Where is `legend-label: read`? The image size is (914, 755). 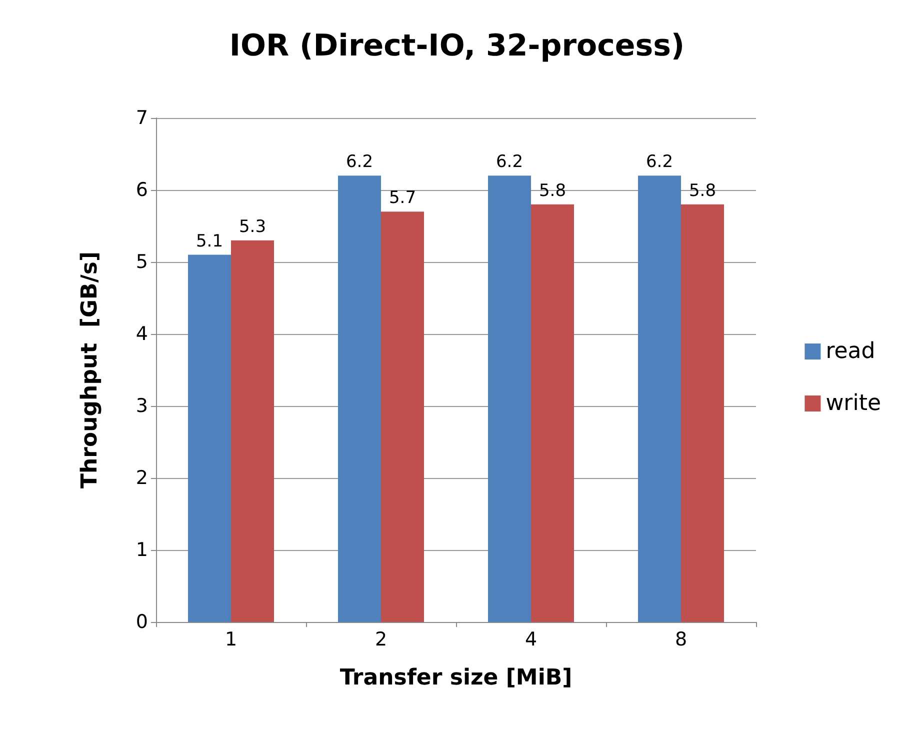 legend-label: read is located at coordinates (851, 351).